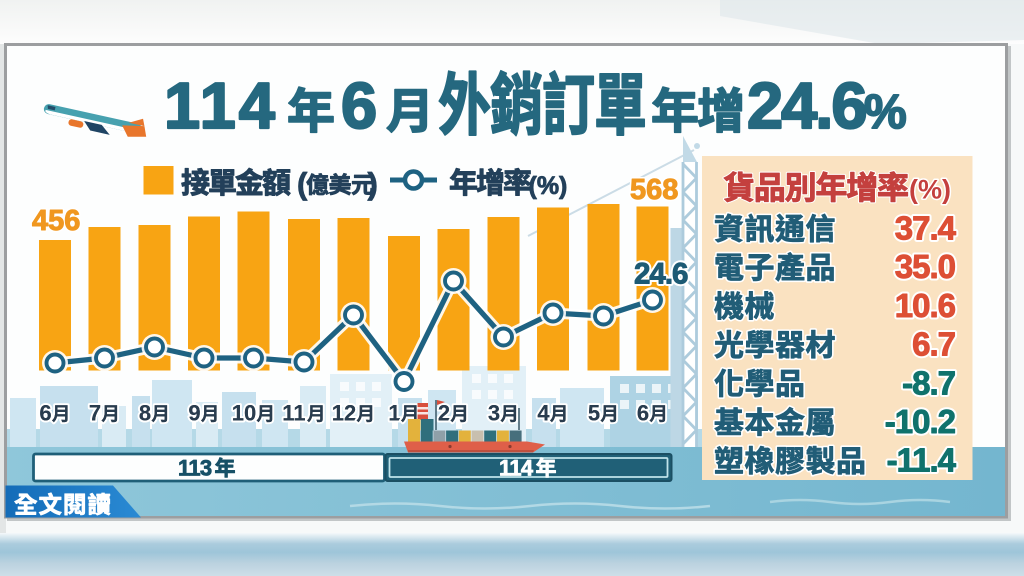 This screenshot has height=576, width=1024. Describe the element at coordinates (494, 413) in the screenshot. I see `svg-text: 3` at that location.